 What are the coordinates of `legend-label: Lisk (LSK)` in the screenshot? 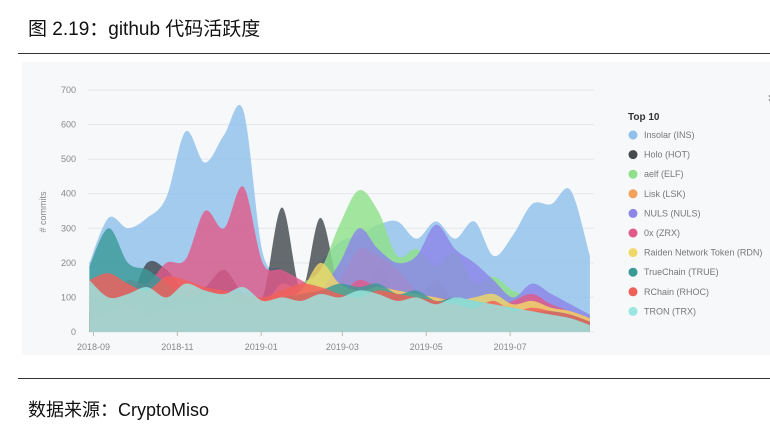 It's located at (665, 194).